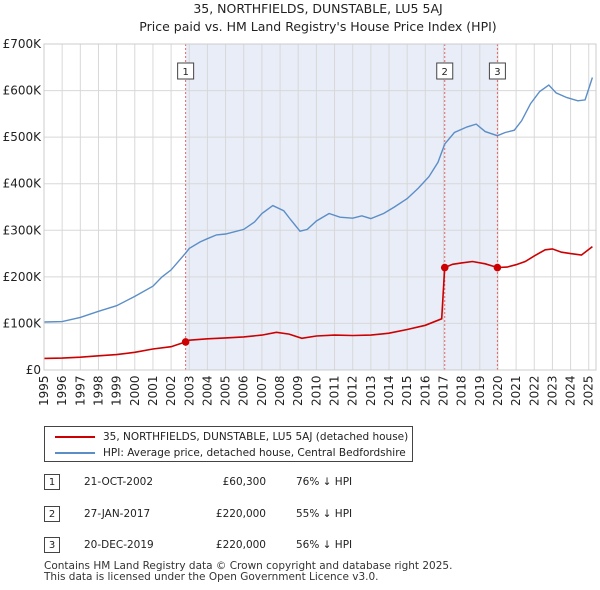  What do you see at coordinates (135, 390) in the screenshot?
I see `x-tick-label: 2000` at bounding box center [135, 390].